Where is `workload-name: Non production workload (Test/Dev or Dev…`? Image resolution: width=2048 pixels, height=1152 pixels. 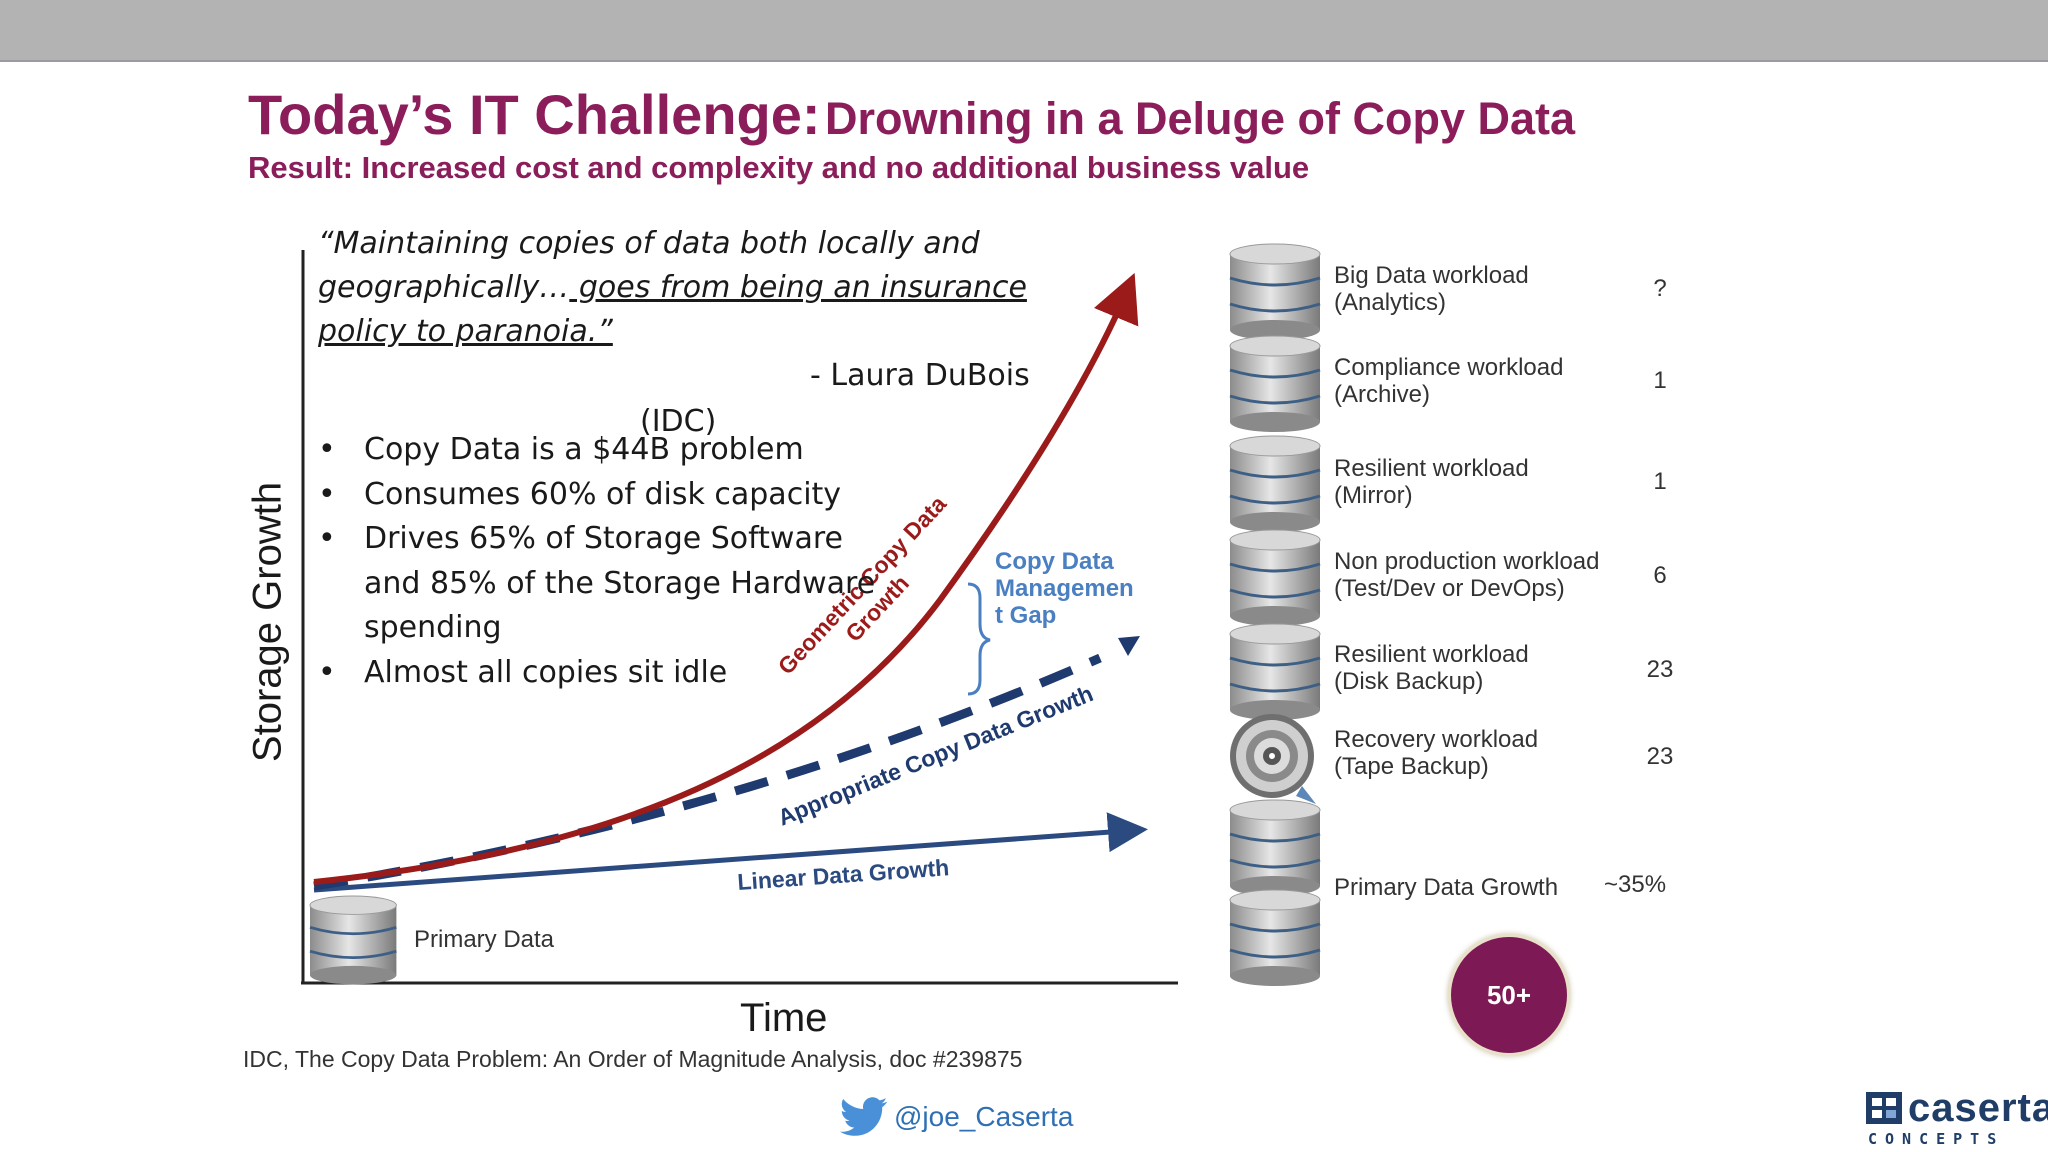
workload-name: Non production workload (Test/Dev or Dev… is located at coordinates (1467, 575).